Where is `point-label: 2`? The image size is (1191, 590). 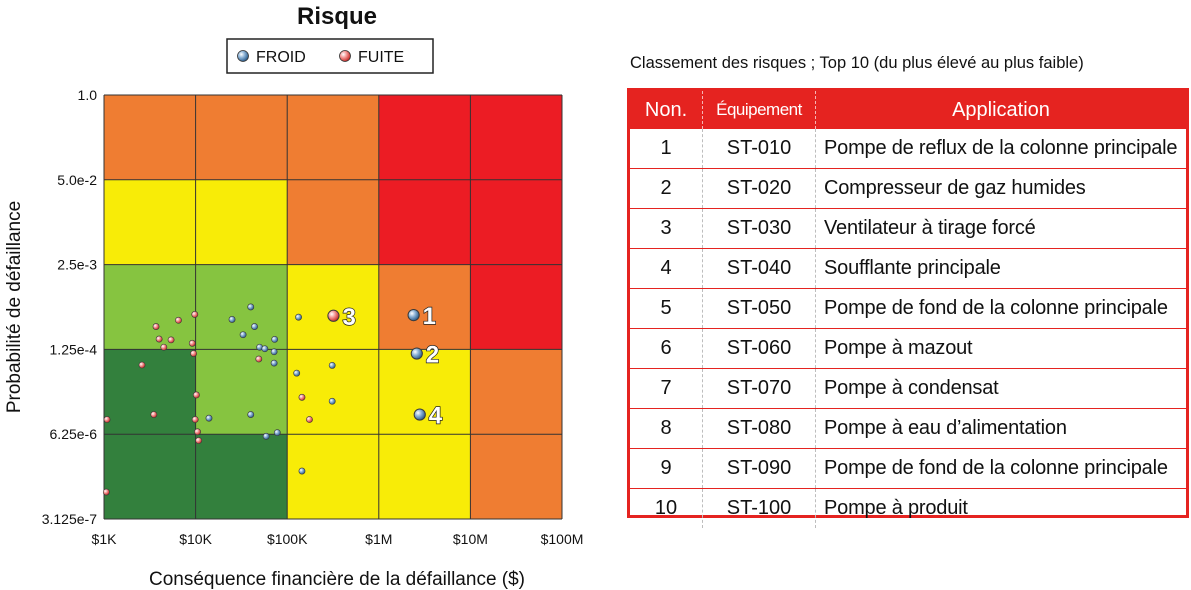 point-label: 2 is located at coordinates (432, 355).